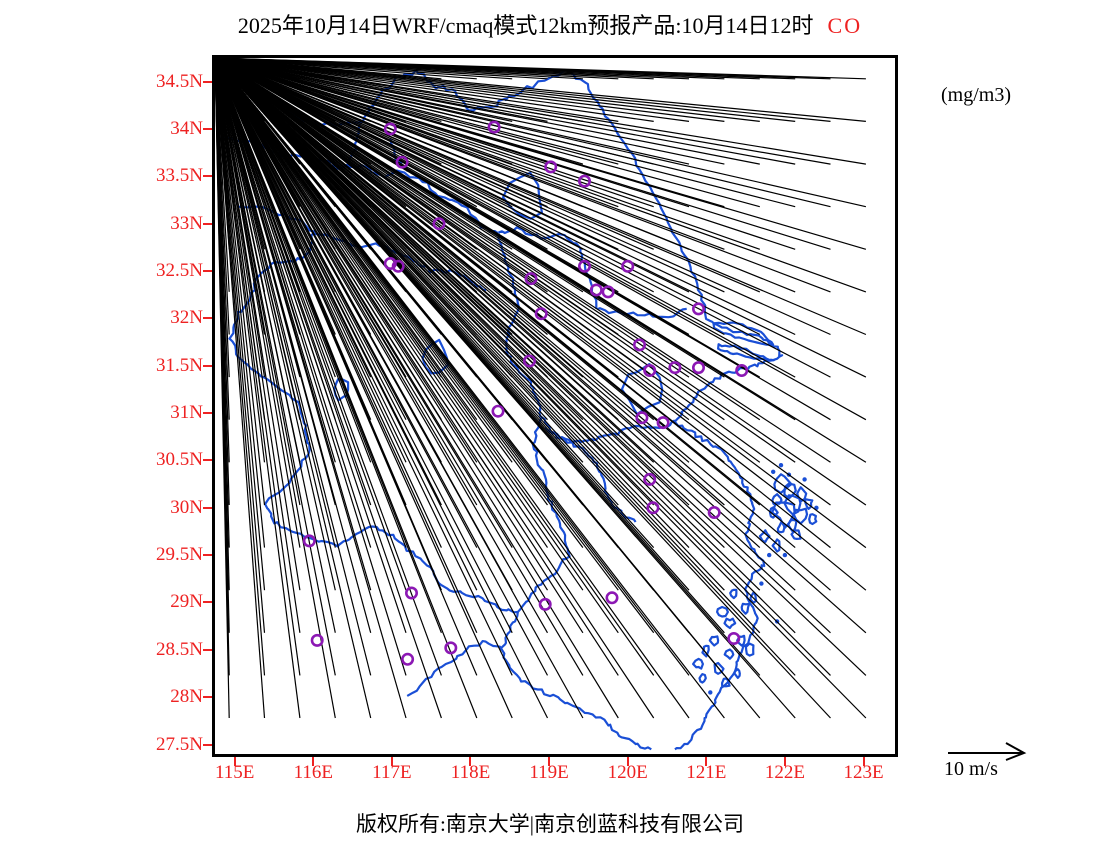 This screenshot has width=1100, height=850. I want to click on y-axis-tick-label: 32.5N, so click(179, 271).